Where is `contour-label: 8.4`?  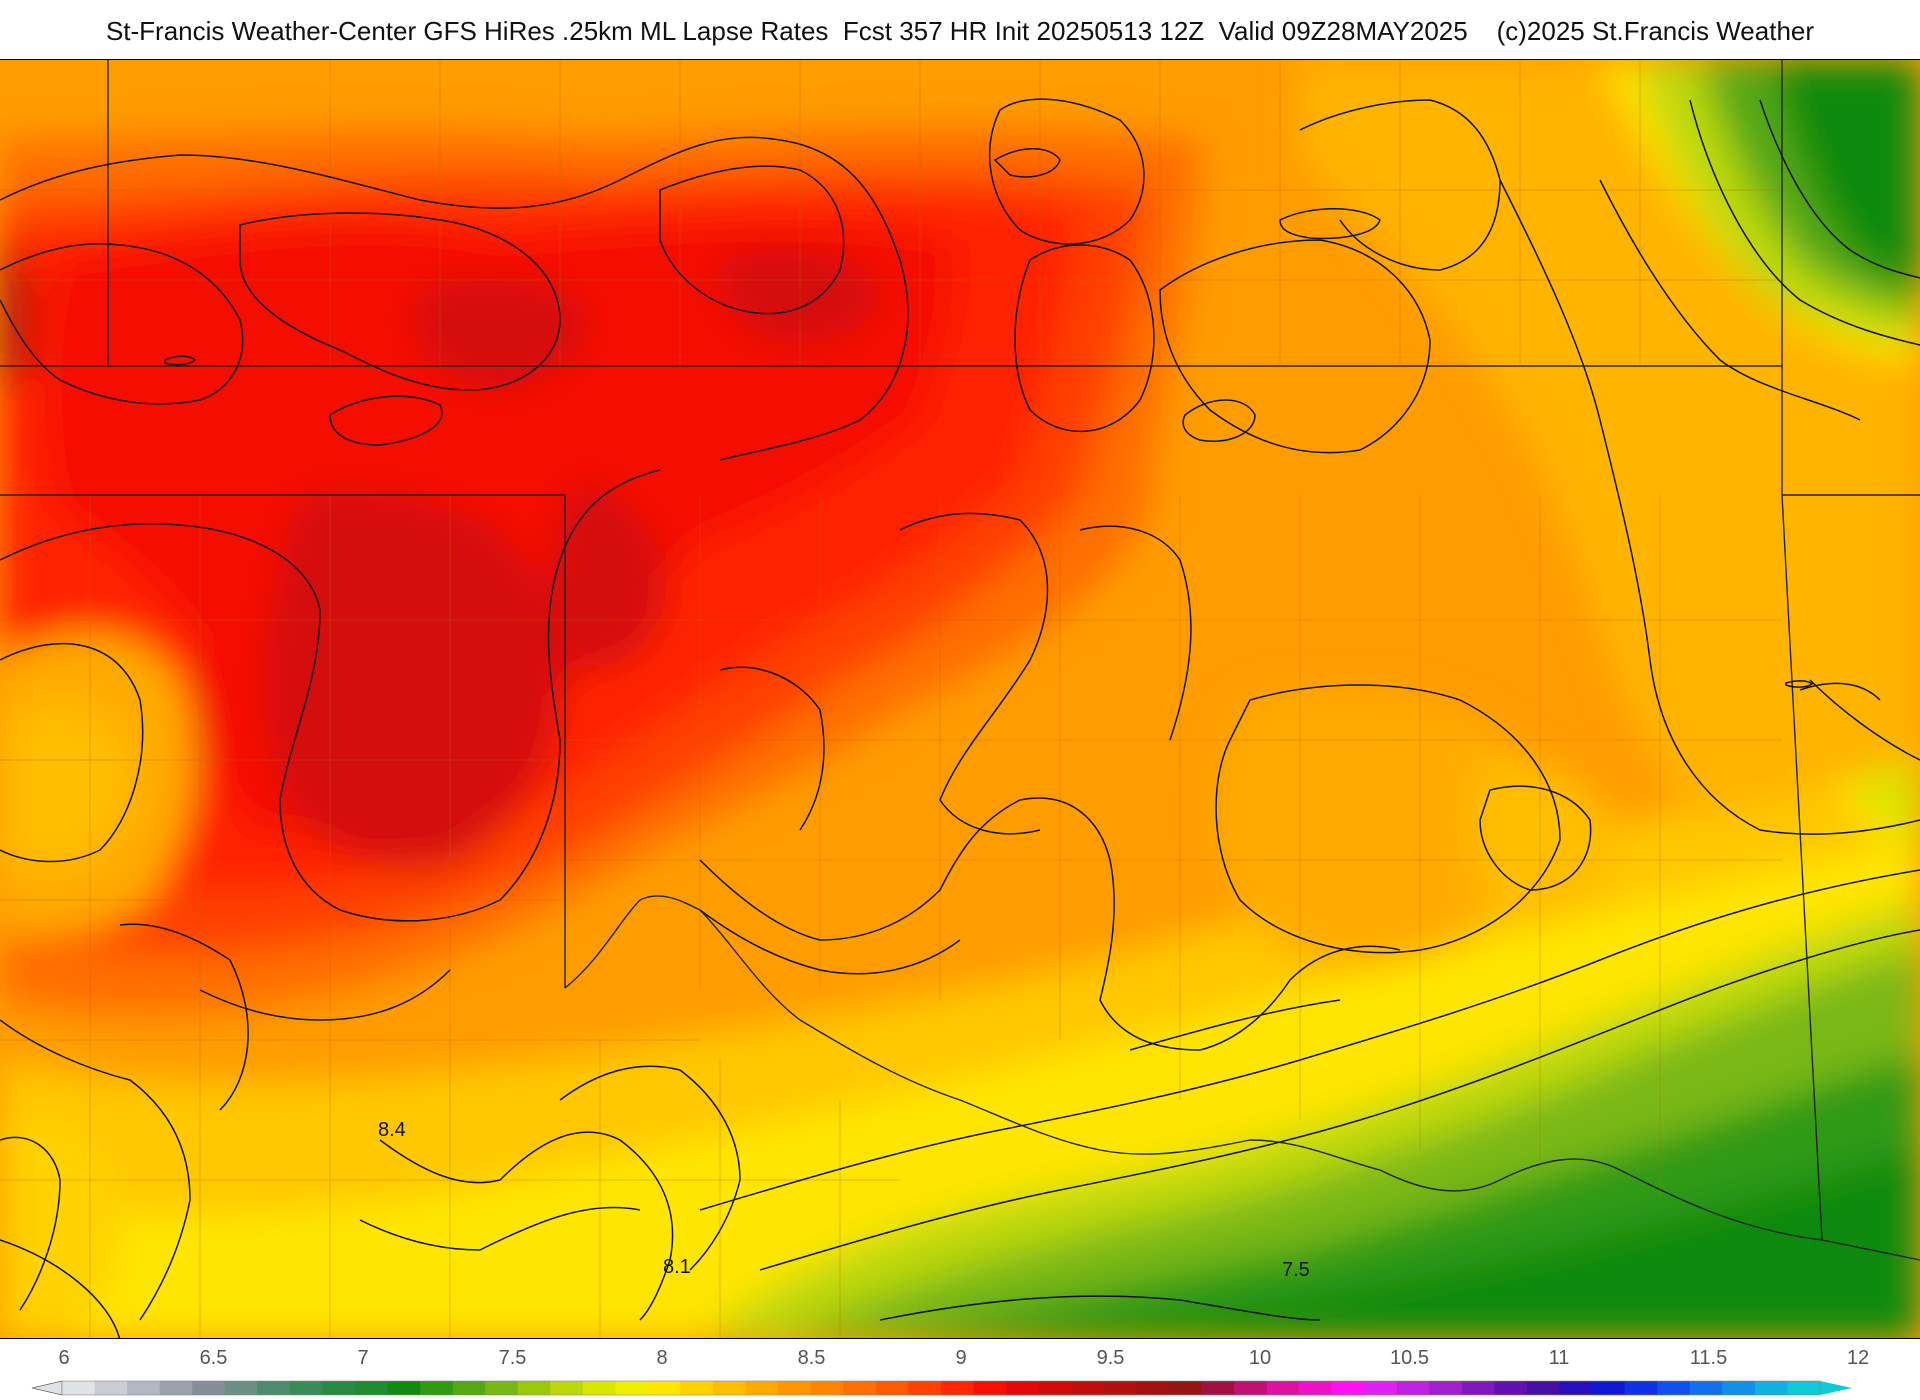 contour-label: 8.4 is located at coordinates (392, 1130).